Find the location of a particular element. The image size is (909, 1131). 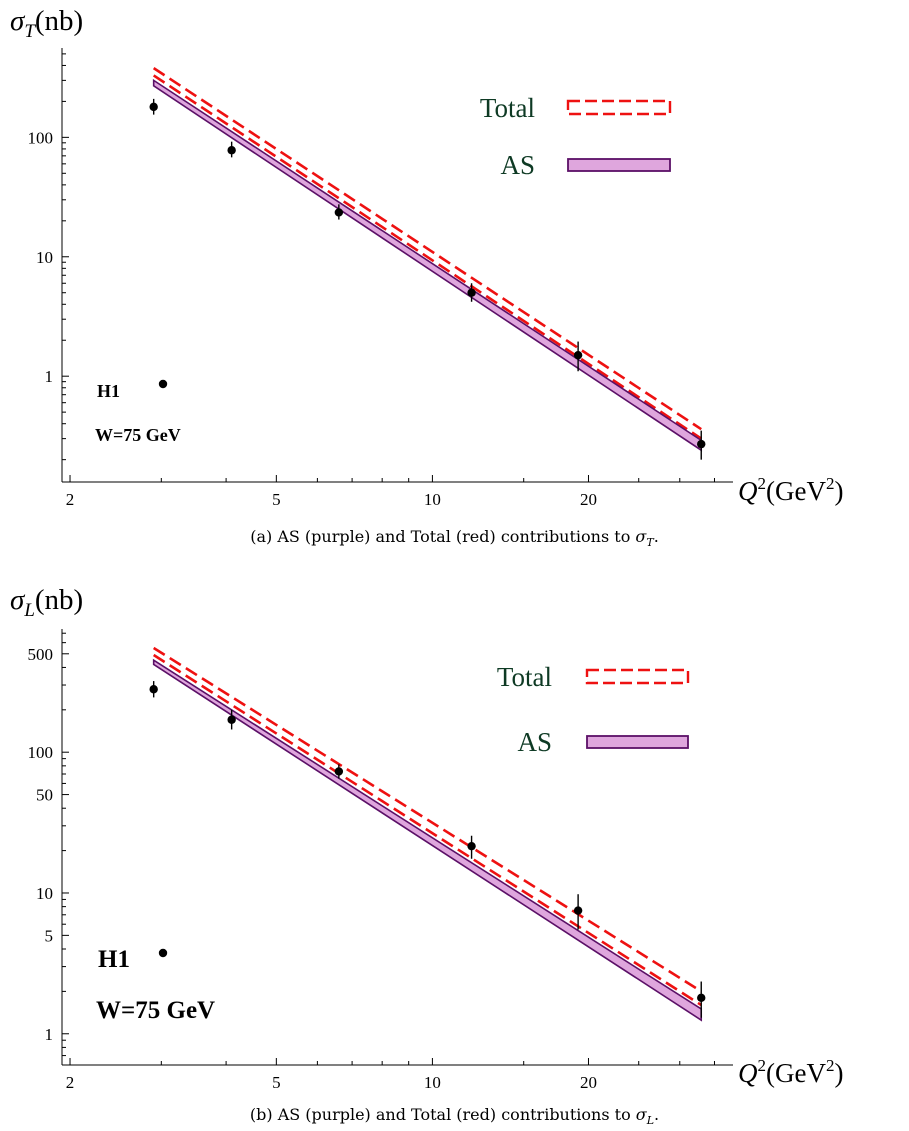

caption-b-subscript: L is located at coordinates (650, 1121).